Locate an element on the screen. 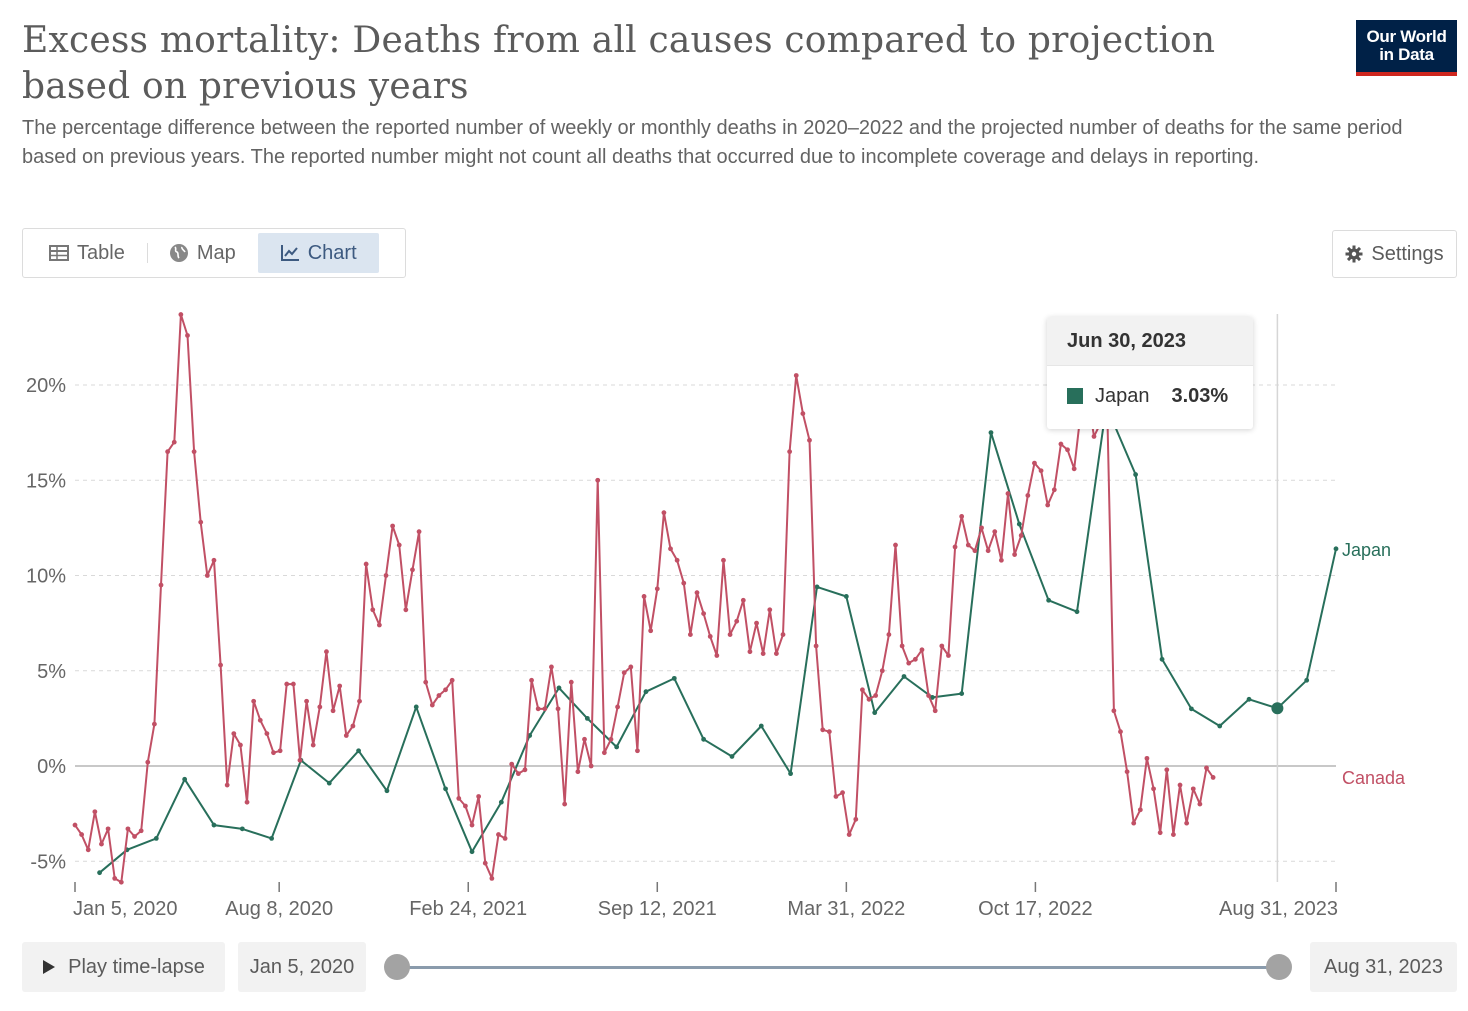  tab-map-label: Map is located at coordinates (216, 252).